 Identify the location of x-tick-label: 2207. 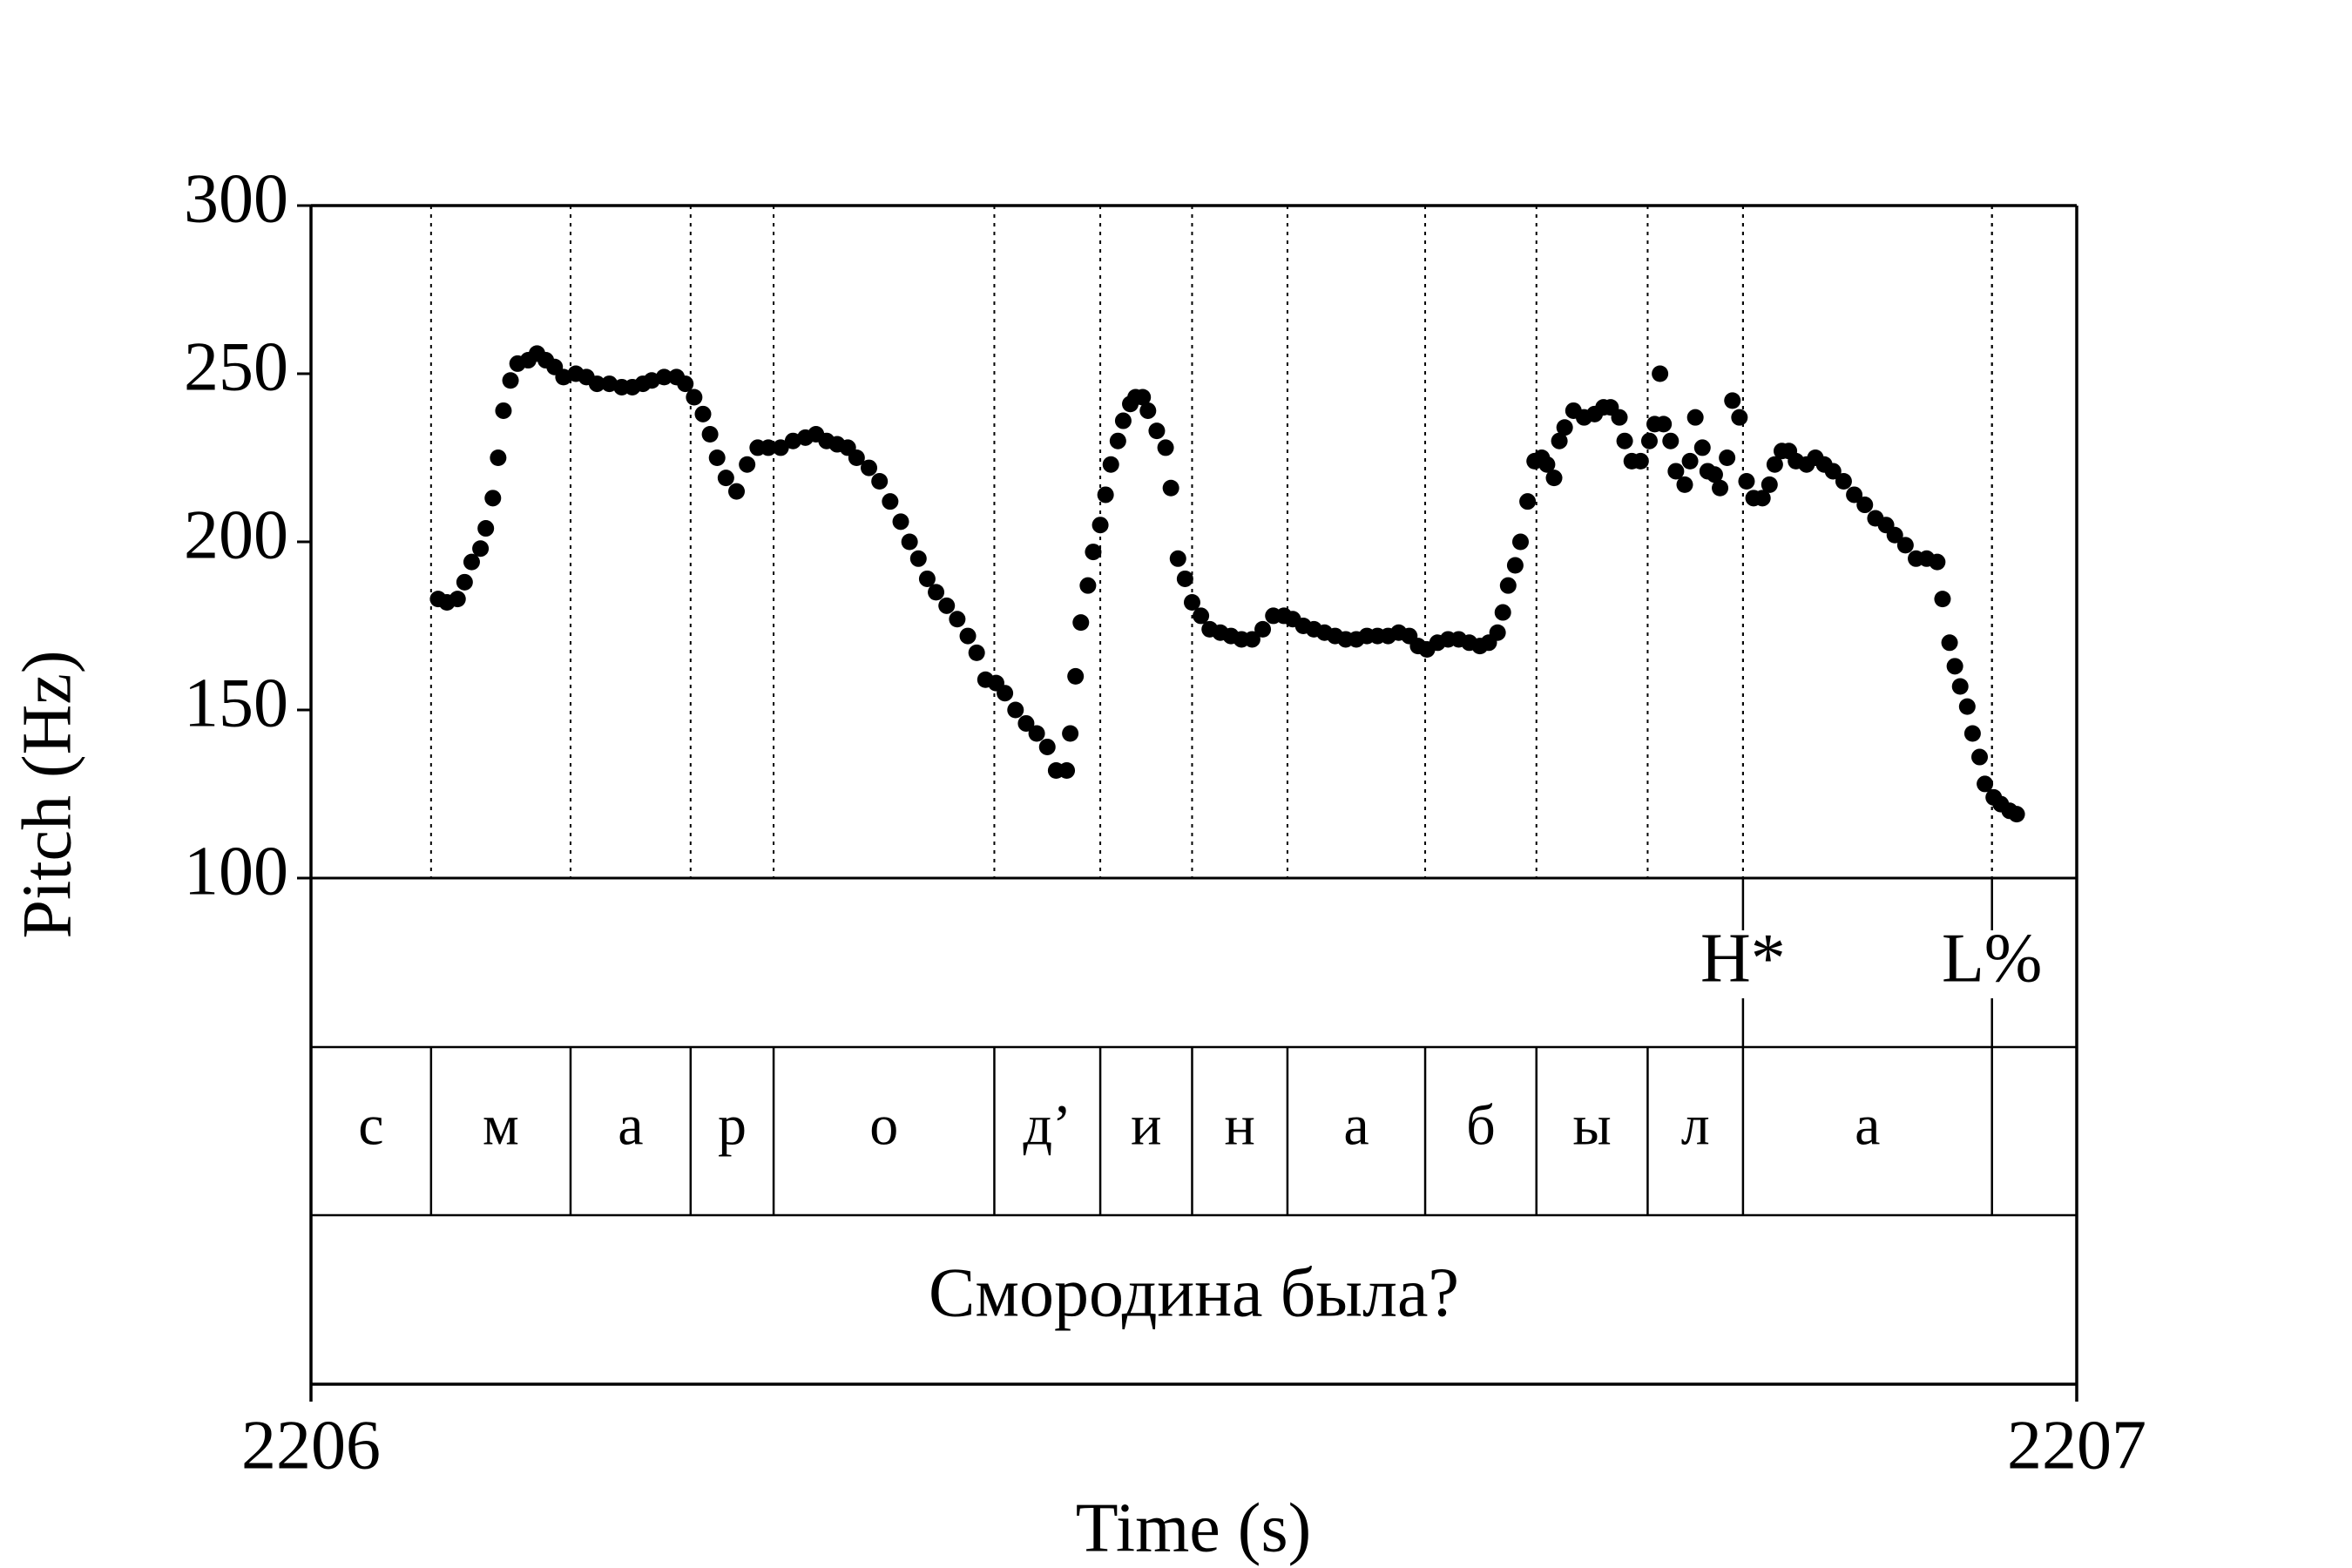
(2076, 1445).